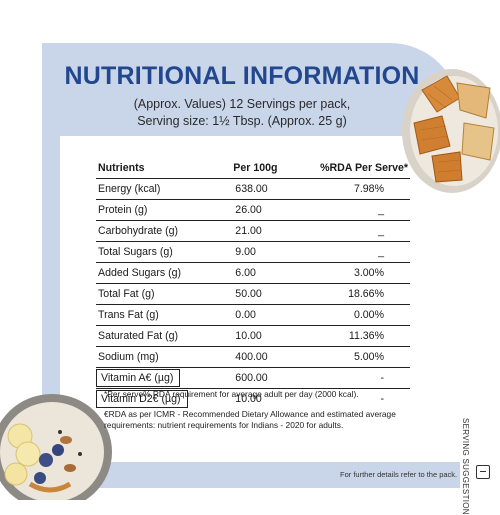 Image resolution: width=500 pixels, height=515 pixels. What do you see at coordinates (153, 231) in the screenshot?
I see `nutrient-name: Carbohydrate (g)` at bounding box center [153, 231].